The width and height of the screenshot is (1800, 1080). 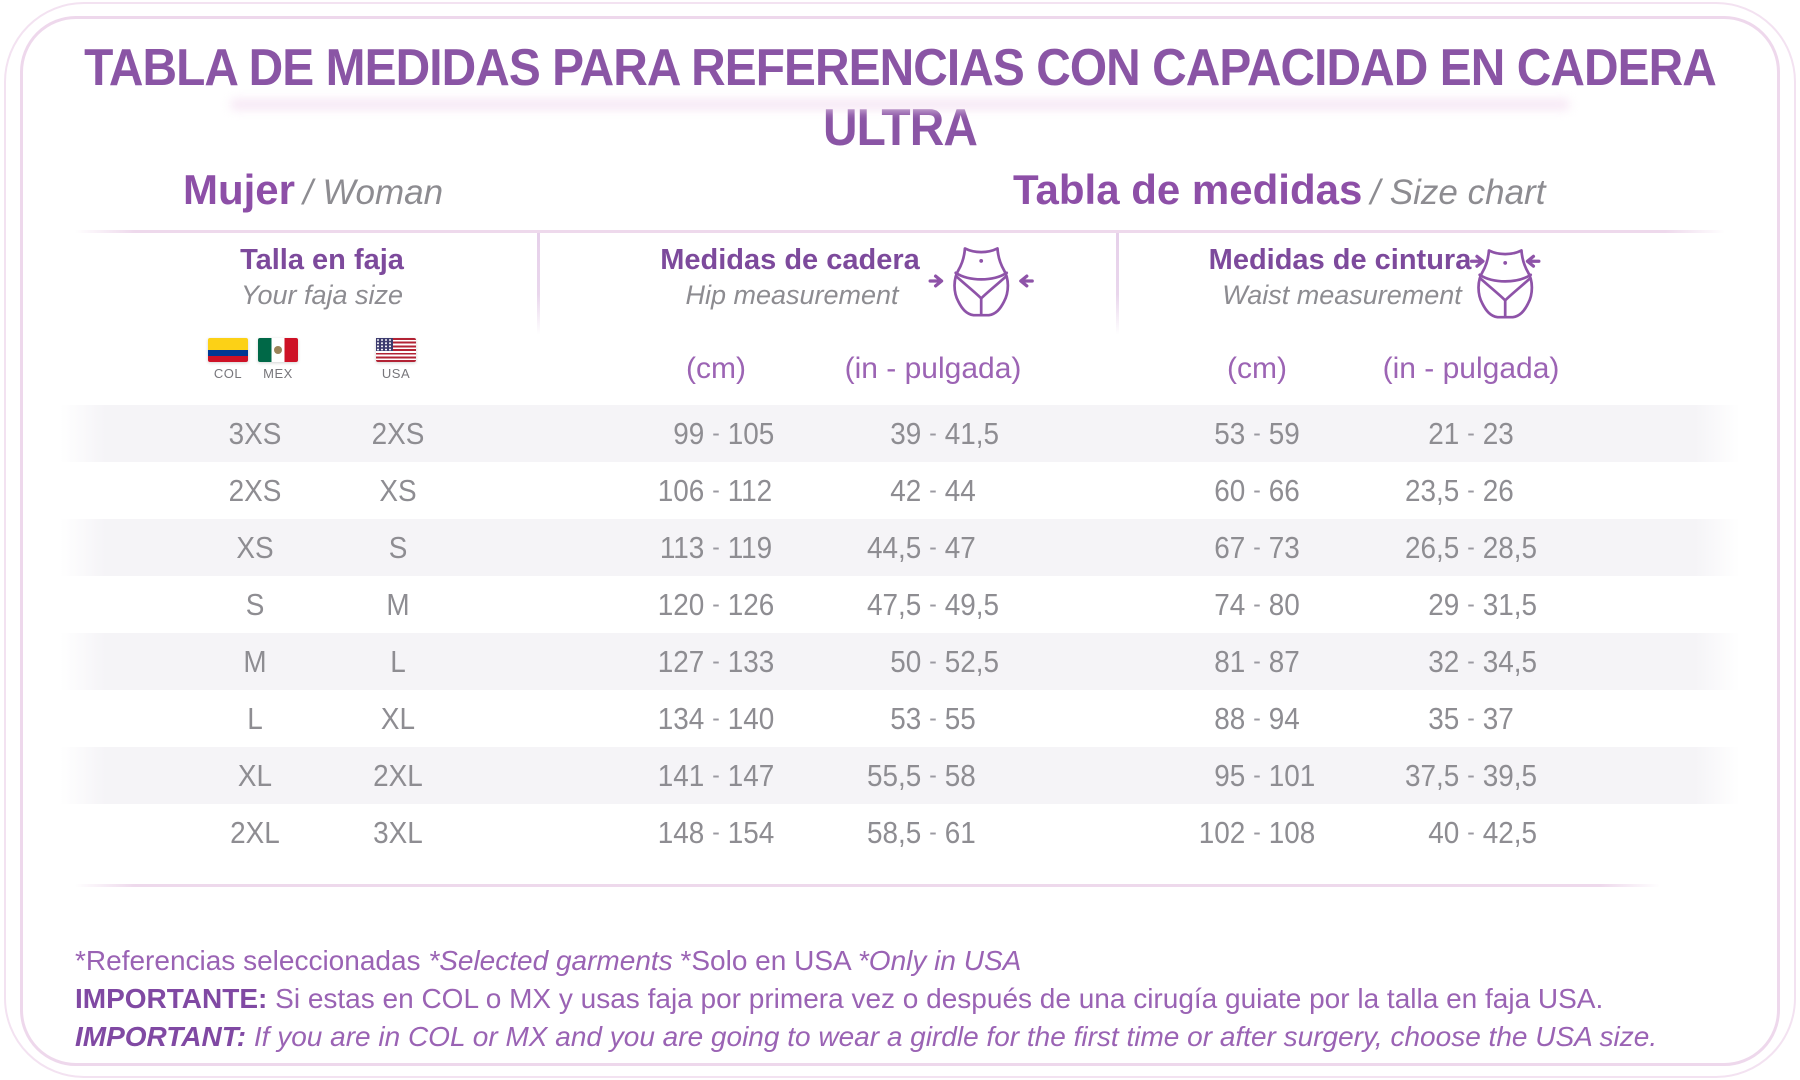 What do you see at coordinates (255, 661) in the screenshot?
I see `size-col-mex-cell: M` at bounding box center [255, 661].